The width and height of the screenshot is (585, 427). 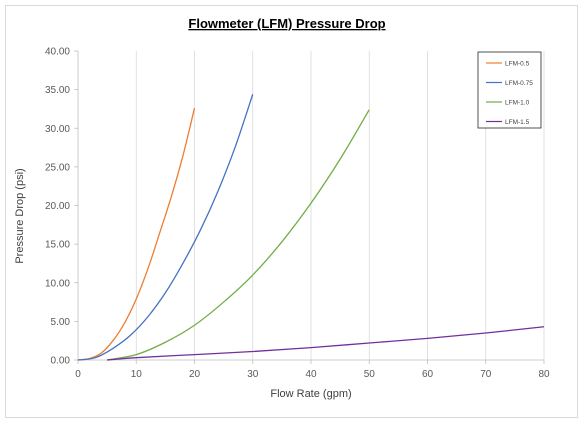 What do you see at coordinates (253, 374) in the screenshot?
I see `x-tick-label: 30` at bounding box center [253, 374].